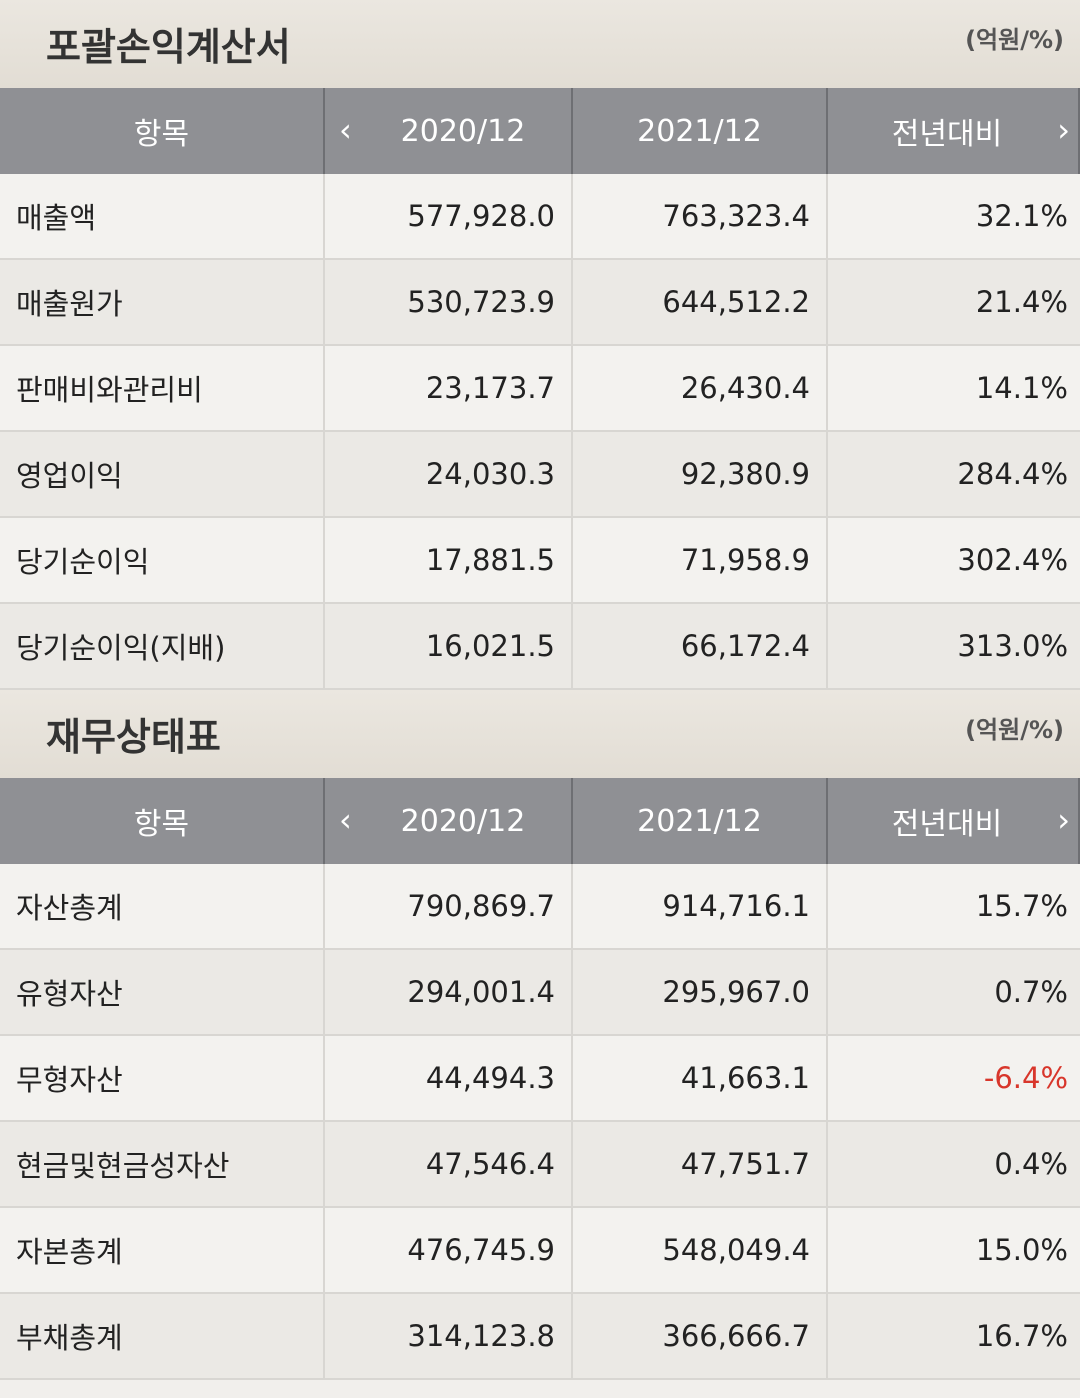  I want to click on row-value-2020: 23,173.7, so click(449, 389).